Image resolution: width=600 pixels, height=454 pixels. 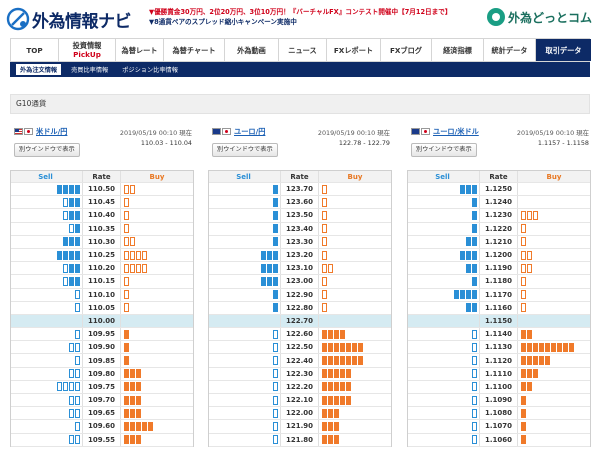 I want to click on ladder-row: 110.50, so click(x=102, y=190).